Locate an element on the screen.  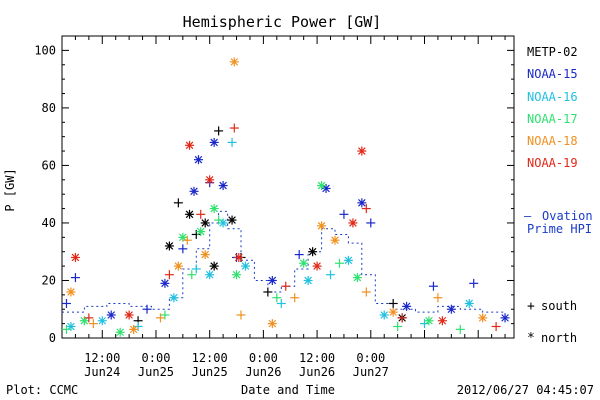
legend-north-label: north is located at coordinates (559, 338).